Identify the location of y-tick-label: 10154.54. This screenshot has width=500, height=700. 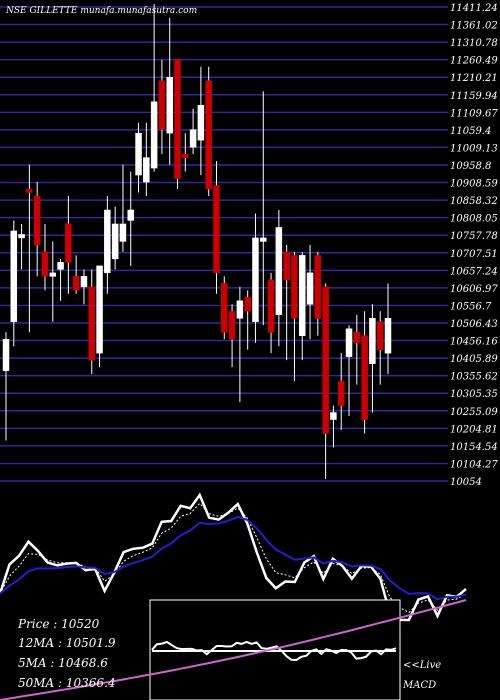
(474, 447).